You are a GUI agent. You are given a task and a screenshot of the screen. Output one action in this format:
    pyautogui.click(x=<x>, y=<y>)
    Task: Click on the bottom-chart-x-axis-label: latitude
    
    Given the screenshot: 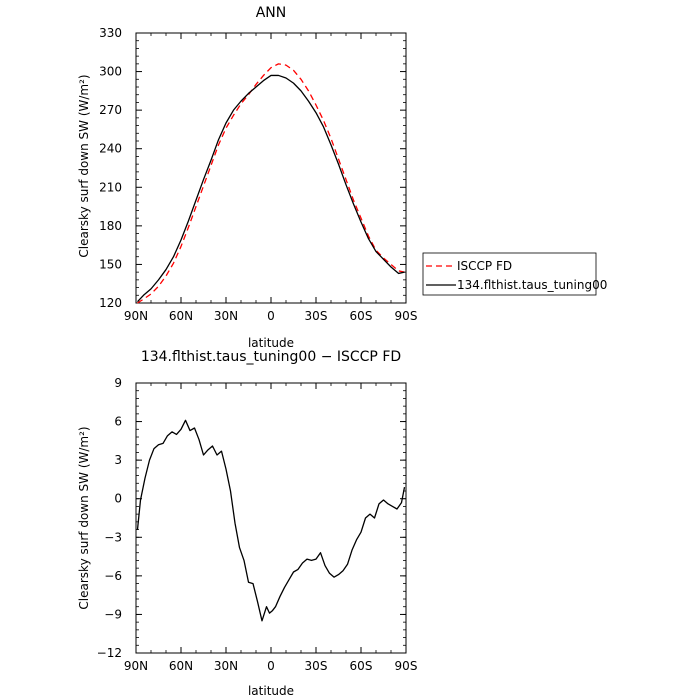 What is the action you would take?
    pyautogui.click(x=271, y=691)
    